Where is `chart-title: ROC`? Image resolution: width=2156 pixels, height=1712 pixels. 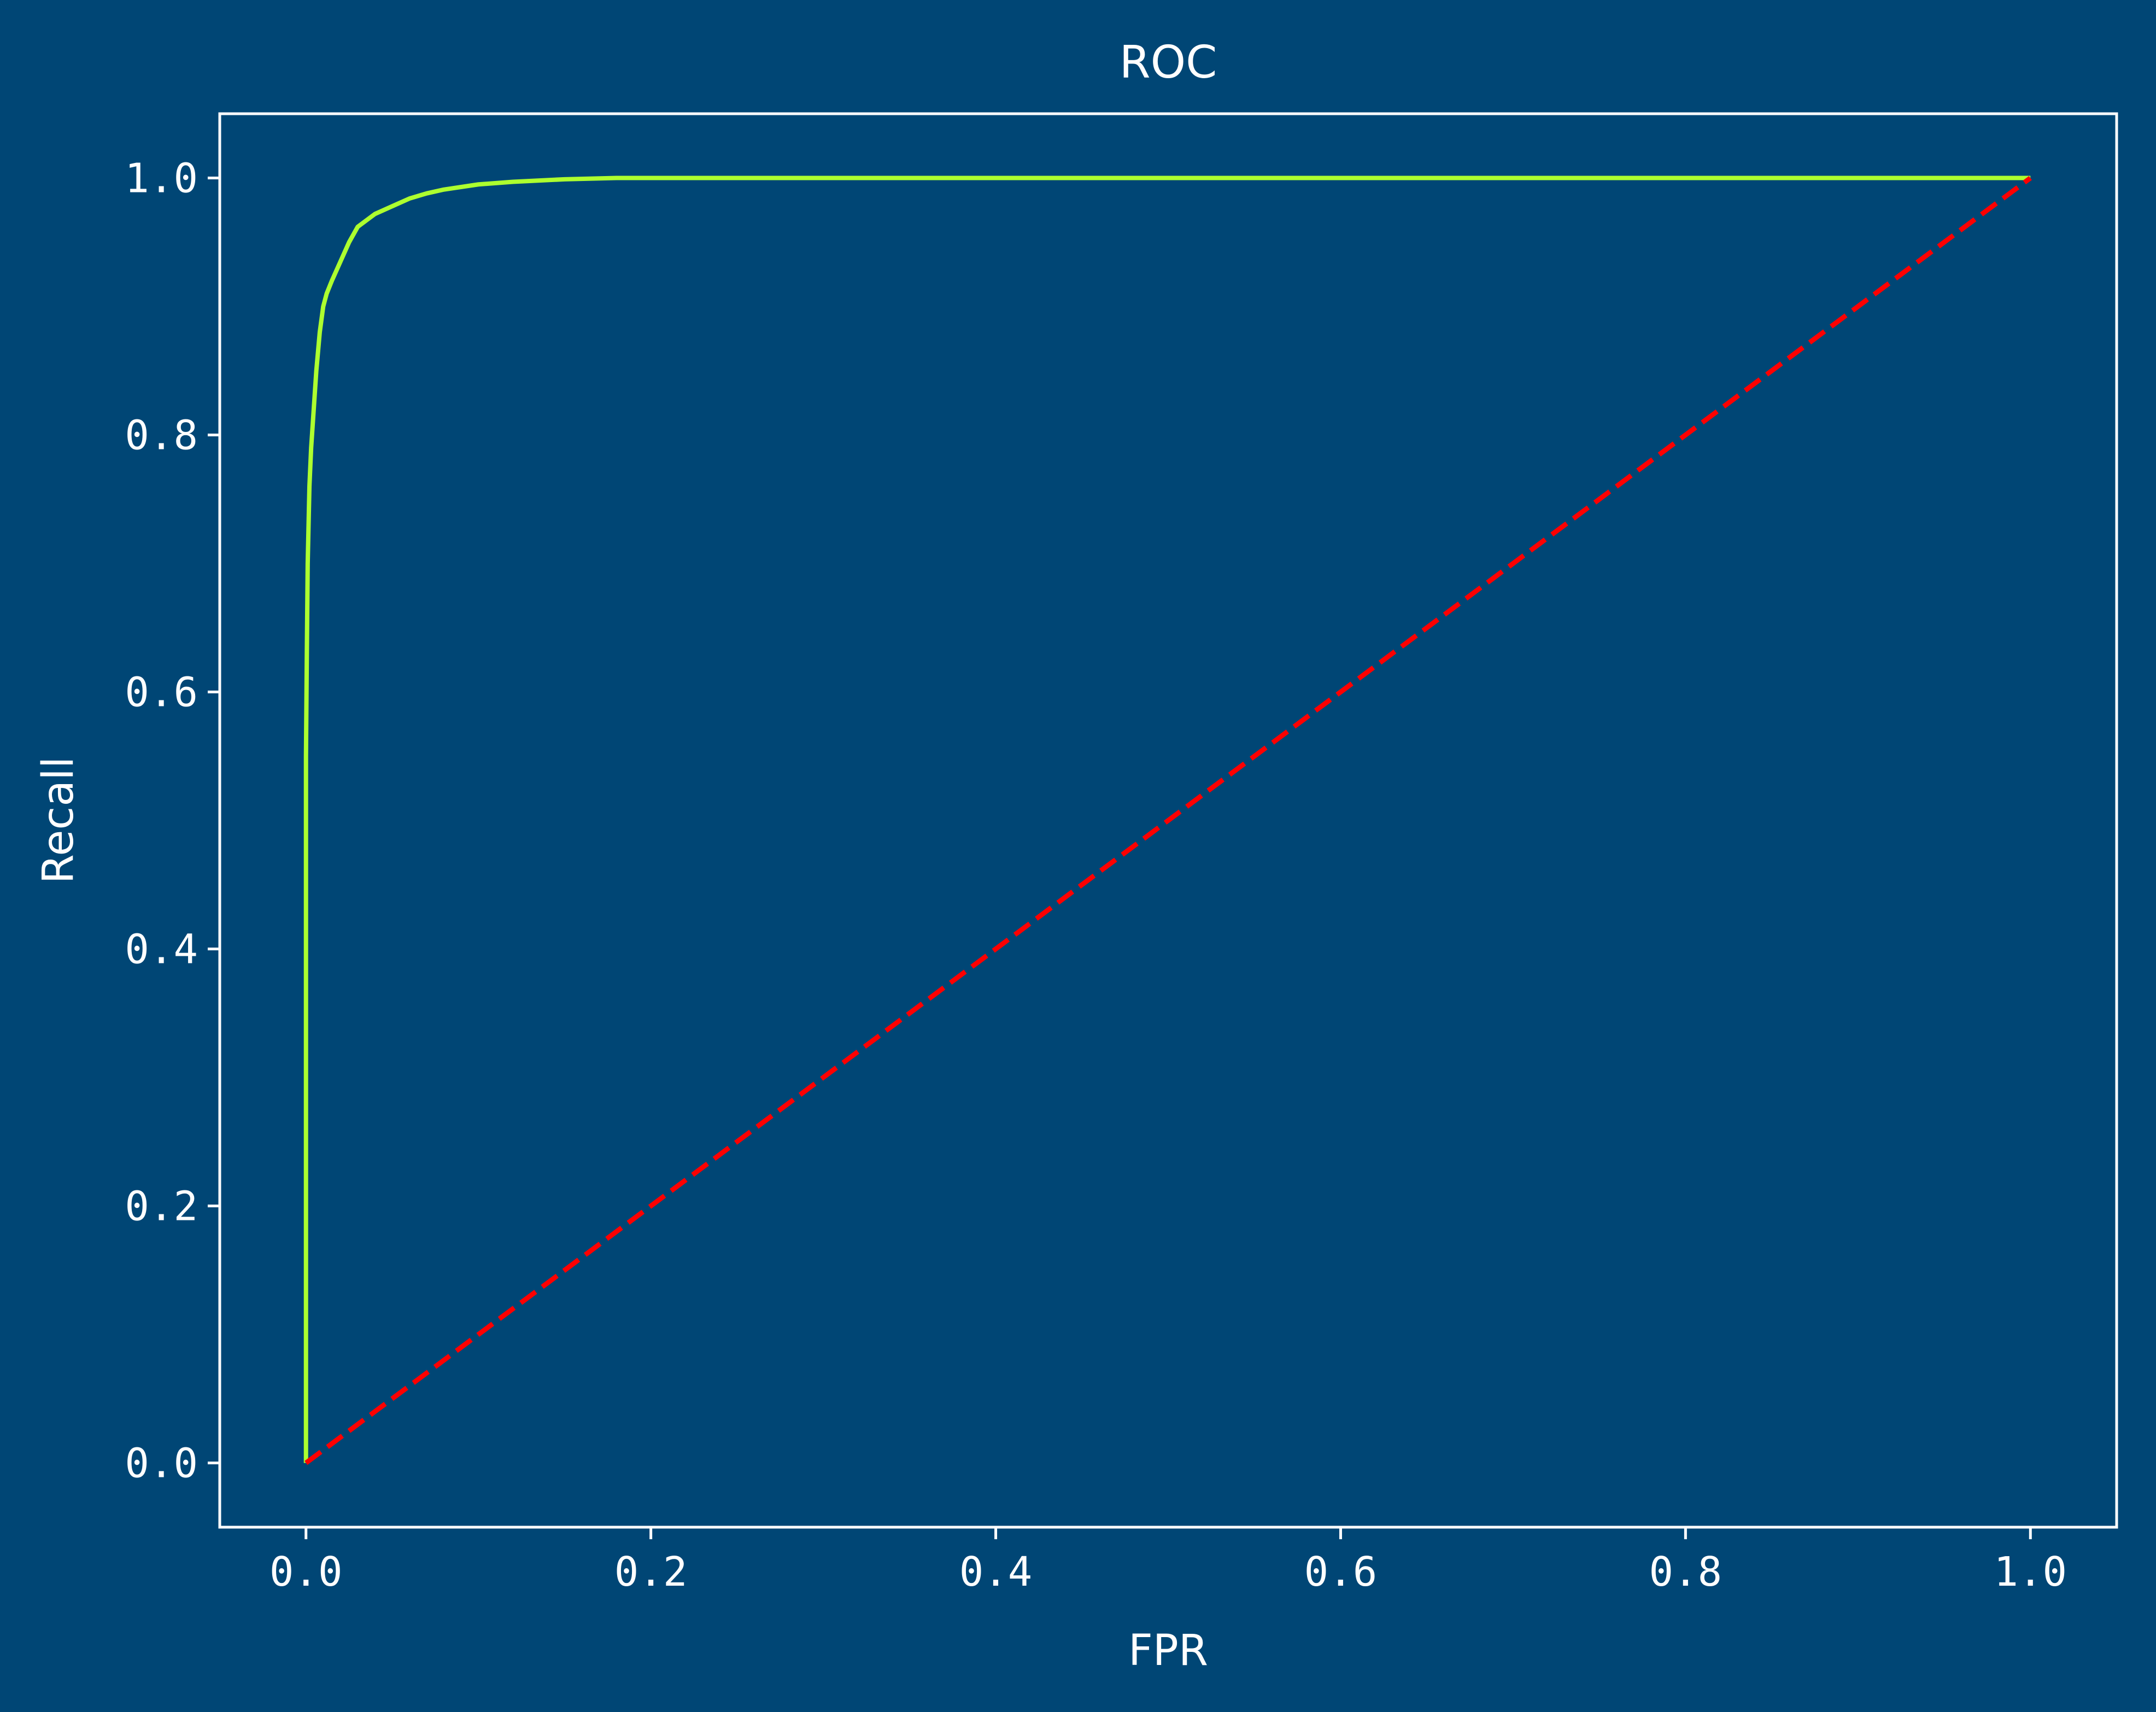 chart-title: ROC is located at coordinates (1168, 63).